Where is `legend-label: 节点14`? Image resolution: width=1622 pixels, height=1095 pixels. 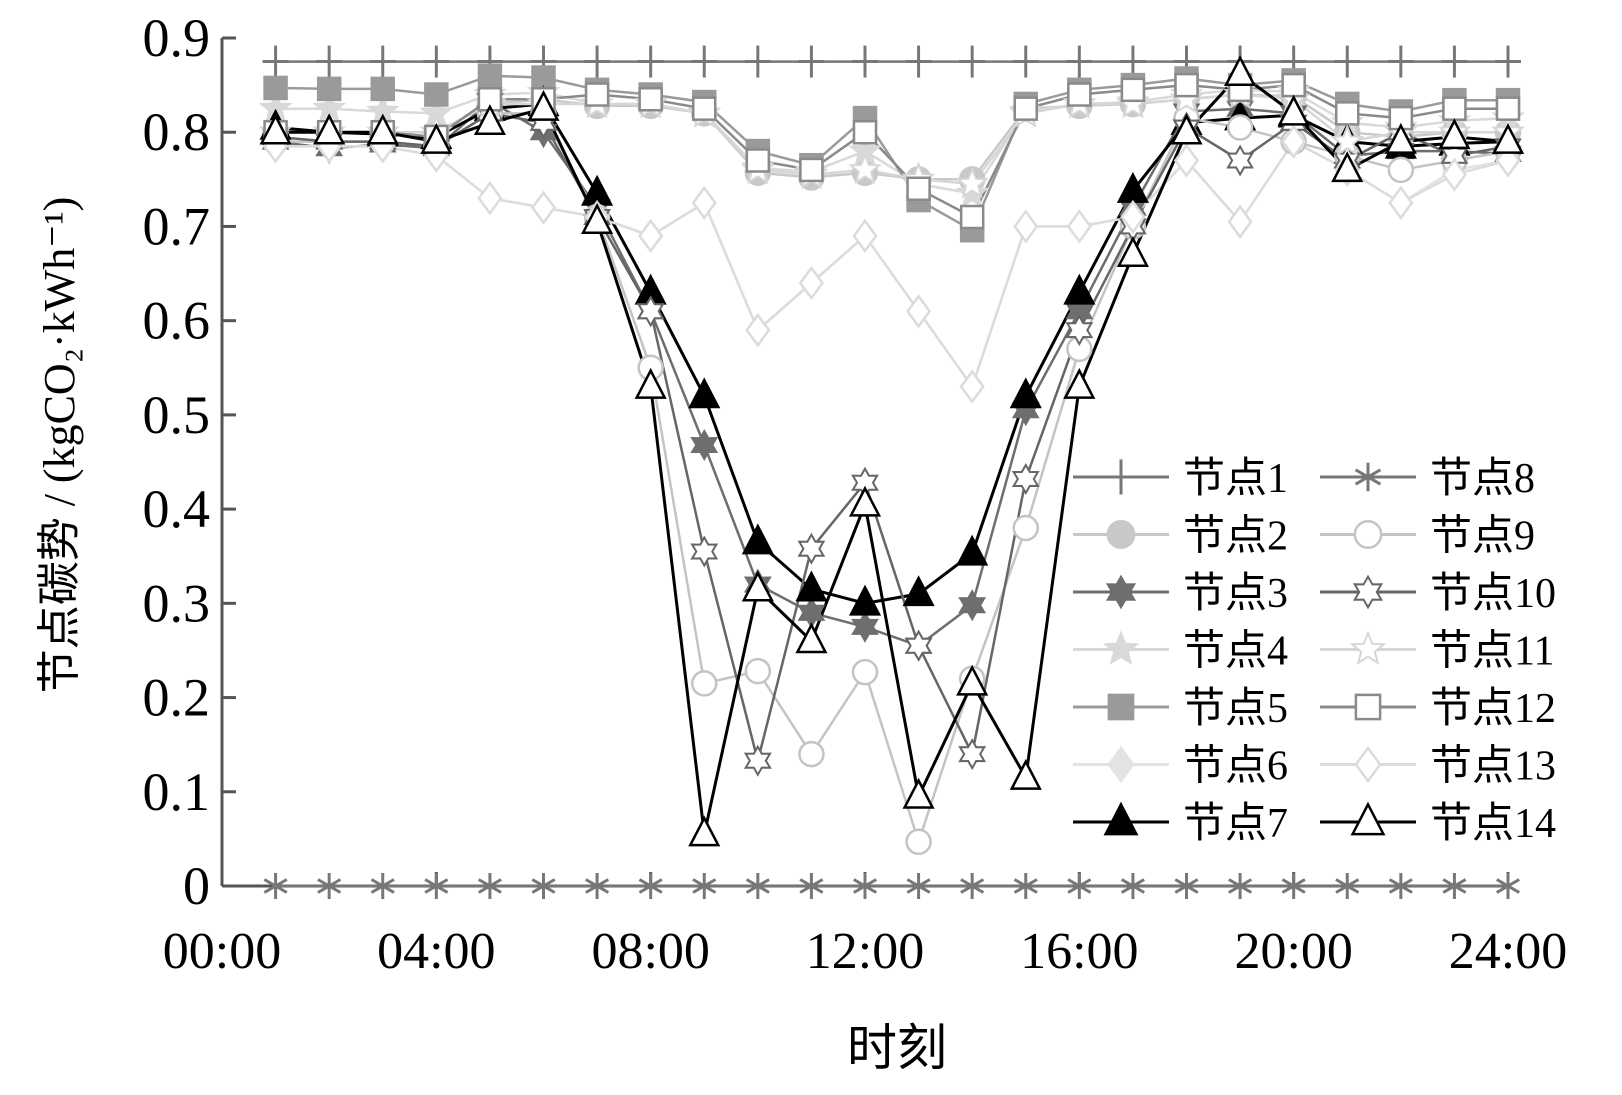
legend-label: 节点14 is located at coordinates (1493, 824).